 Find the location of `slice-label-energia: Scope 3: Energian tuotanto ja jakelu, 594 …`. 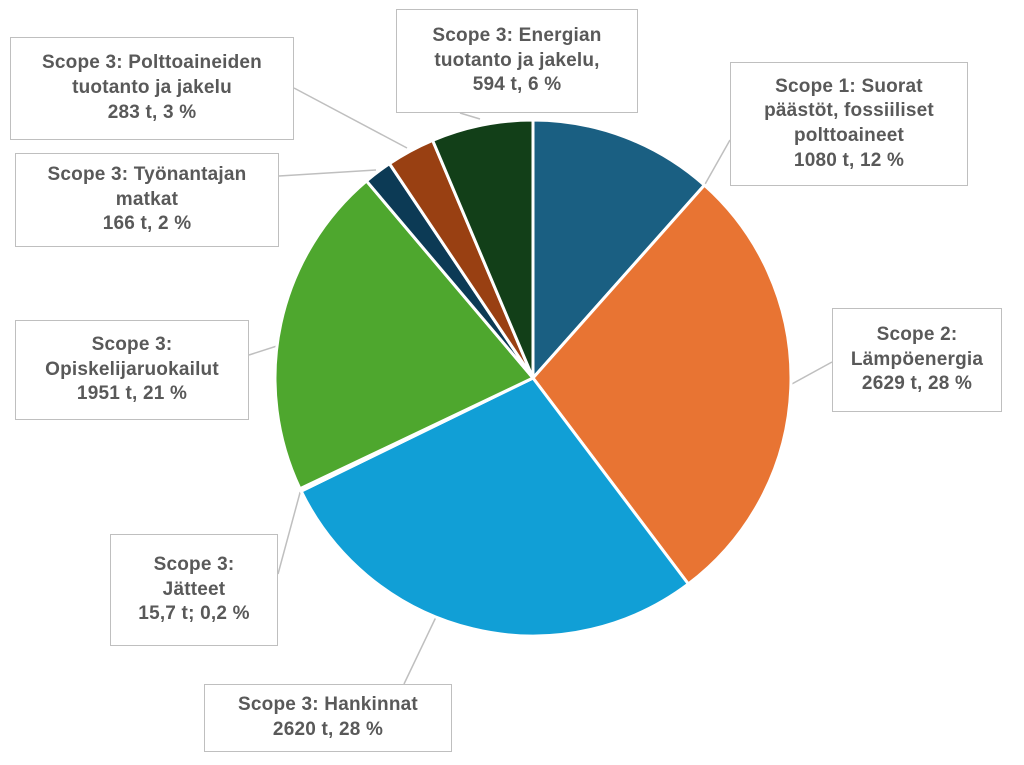

slice-label-energia: Scope 3: Energian tuotanto ja jakelu, 594 … is located at coordinates (517, 61).